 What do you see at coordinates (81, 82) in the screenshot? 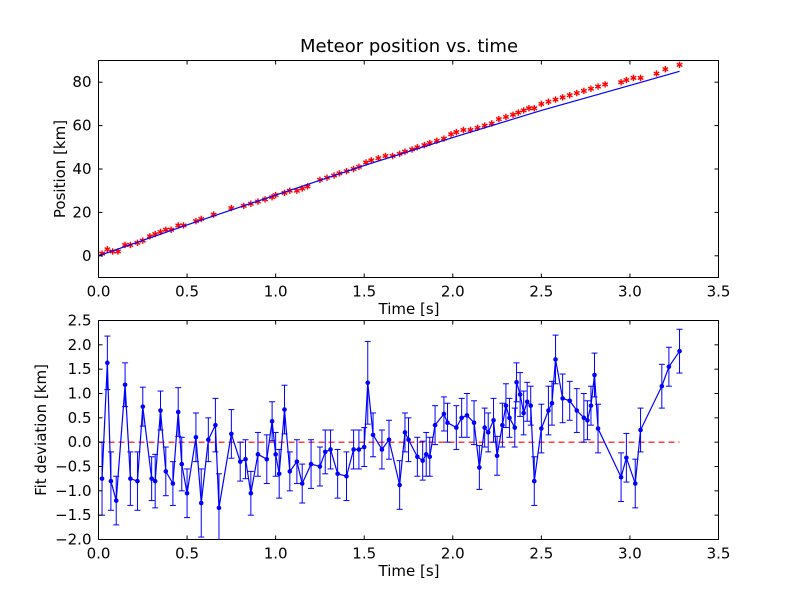
I see `position-plot-y-tick-label: 80` at bounding box center [81, 82].